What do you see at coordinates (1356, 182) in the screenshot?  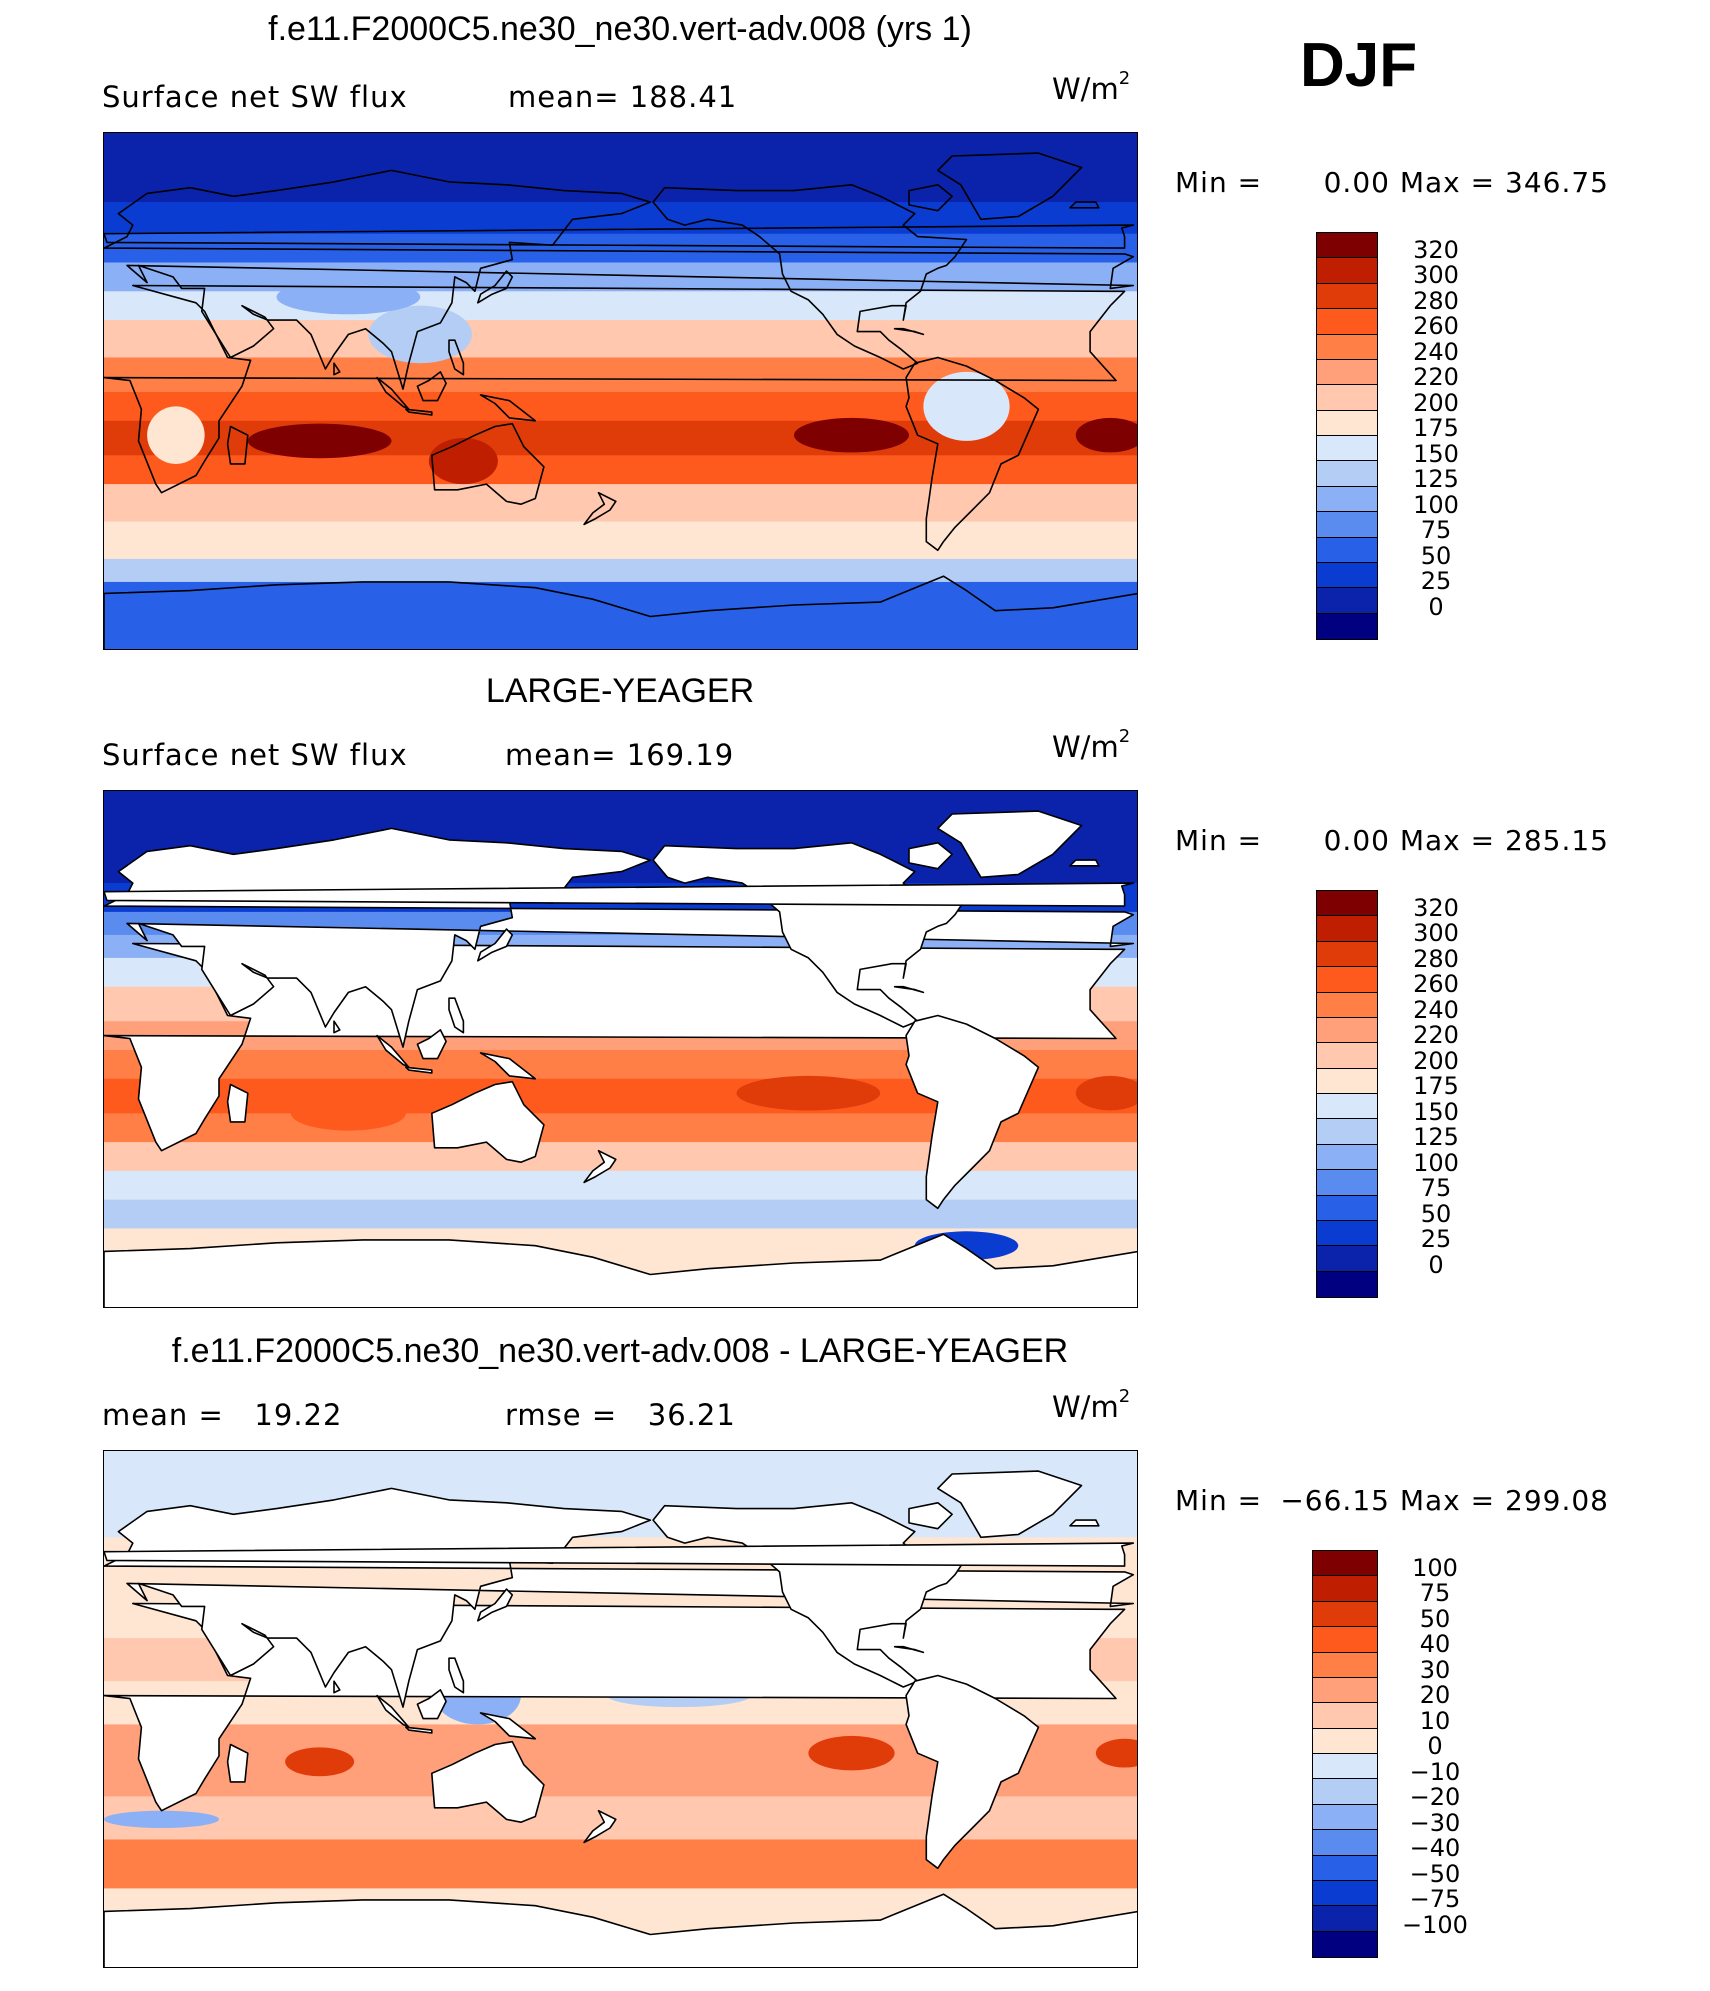 I see `panel-1-min-value: 0.00` at bounding box center [1356, 182].